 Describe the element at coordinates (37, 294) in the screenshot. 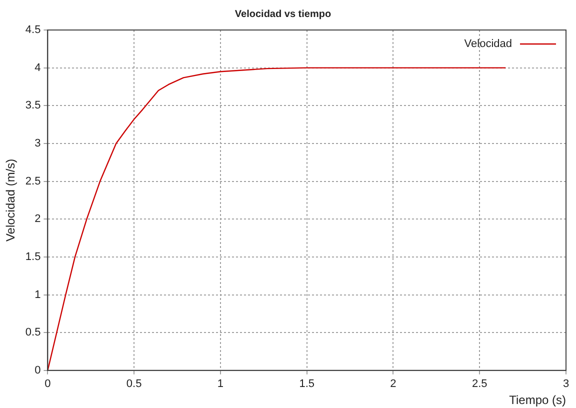

I see `y-tick-label: 1` at that location.